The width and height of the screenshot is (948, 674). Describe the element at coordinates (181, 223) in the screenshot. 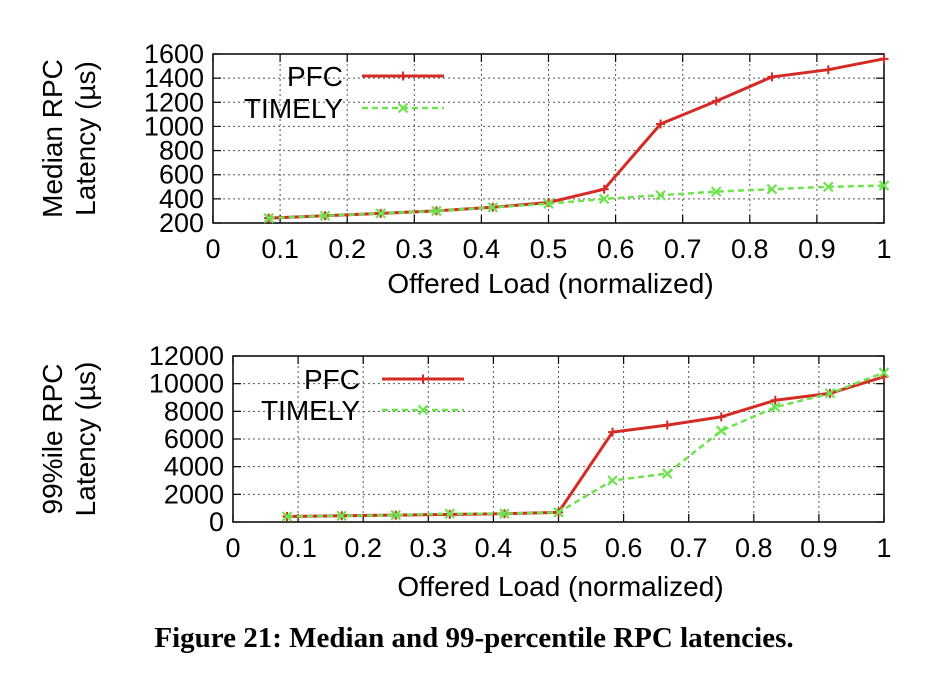

I see `y-tick-label: 200` at that location.